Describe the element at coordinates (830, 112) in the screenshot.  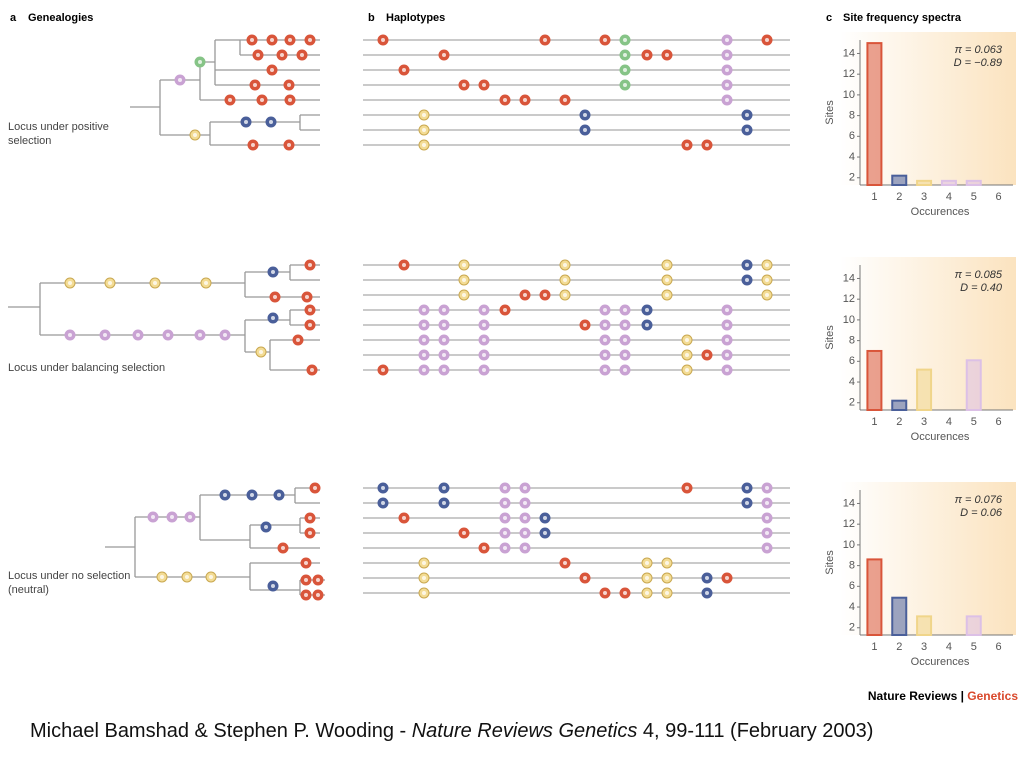
I see `y-axis-label: Sites` at that location.